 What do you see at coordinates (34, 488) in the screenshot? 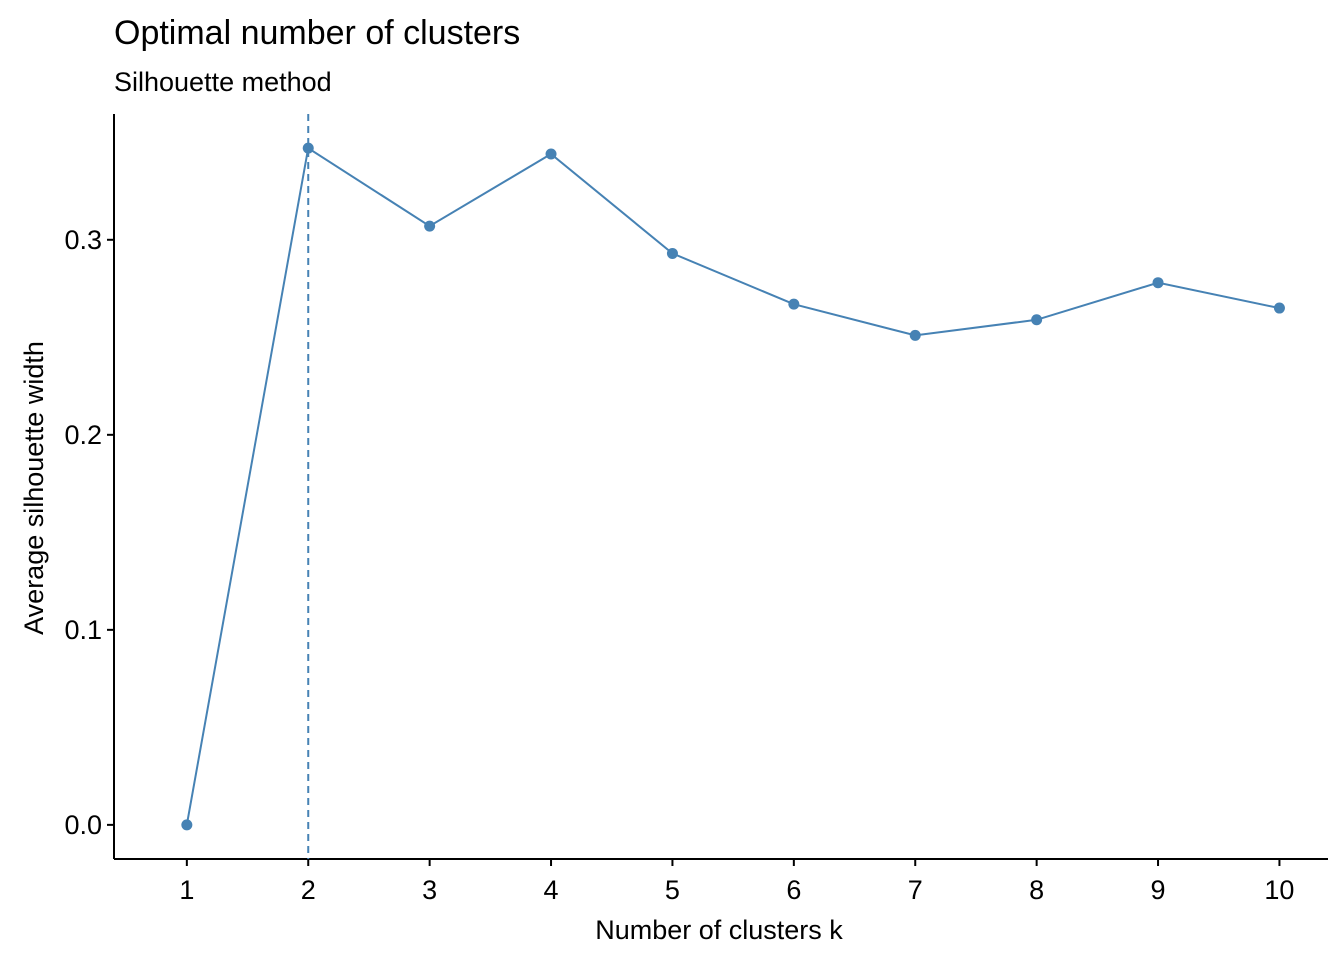
I see `y-axis-title: Average silhouette width` at bounding box center [34, 488].